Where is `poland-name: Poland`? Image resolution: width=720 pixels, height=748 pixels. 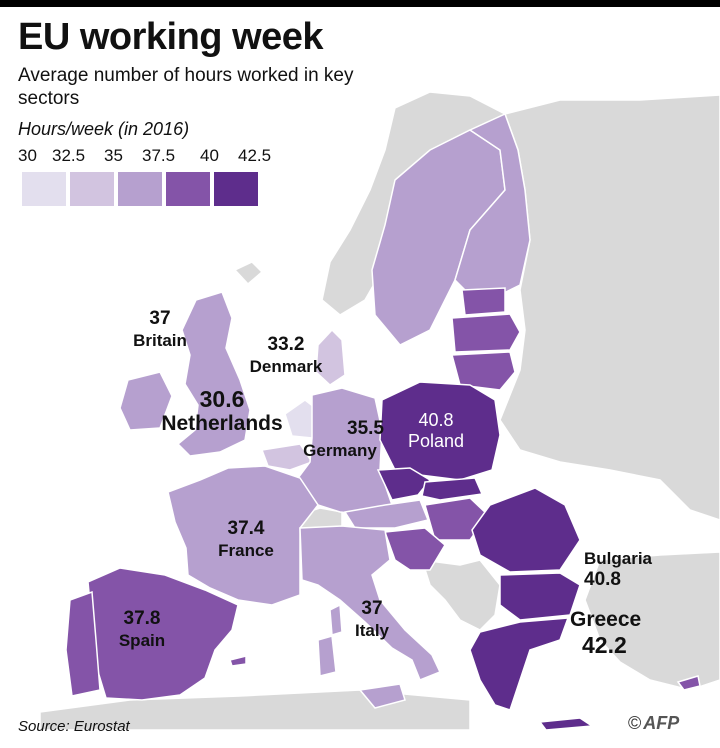
poland-name: Poland is located at coordinates (436, 441).